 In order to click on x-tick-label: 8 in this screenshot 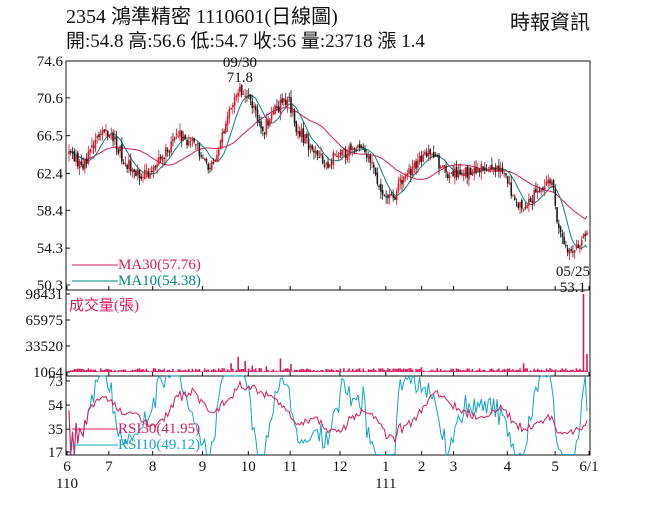, I will do `click(153, 467)`.